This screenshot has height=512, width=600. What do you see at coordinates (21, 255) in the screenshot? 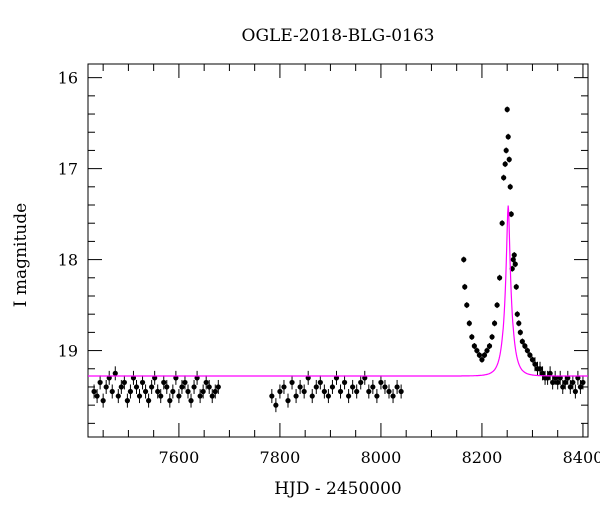
I see `y-axis-label: I magnitude` at bounding box center [21, 255].